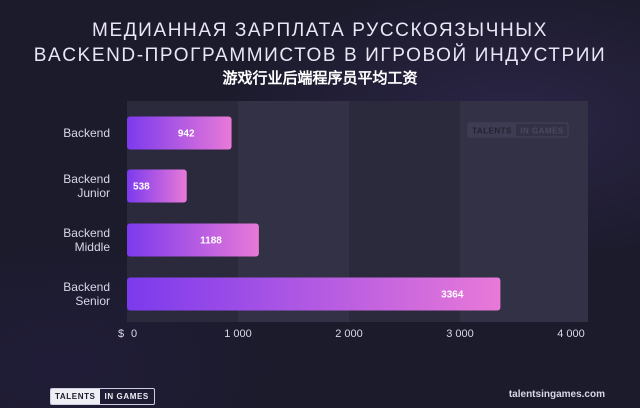 The image size is (640, 408). I want to click on bar-value-label: 3364, so click(452, 295).